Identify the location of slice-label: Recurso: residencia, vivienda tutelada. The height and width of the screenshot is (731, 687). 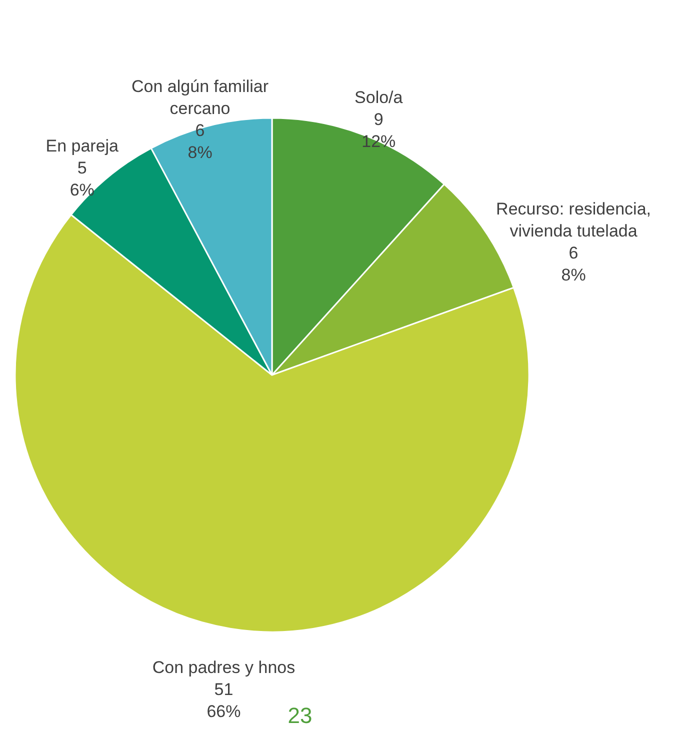
(574, 219).